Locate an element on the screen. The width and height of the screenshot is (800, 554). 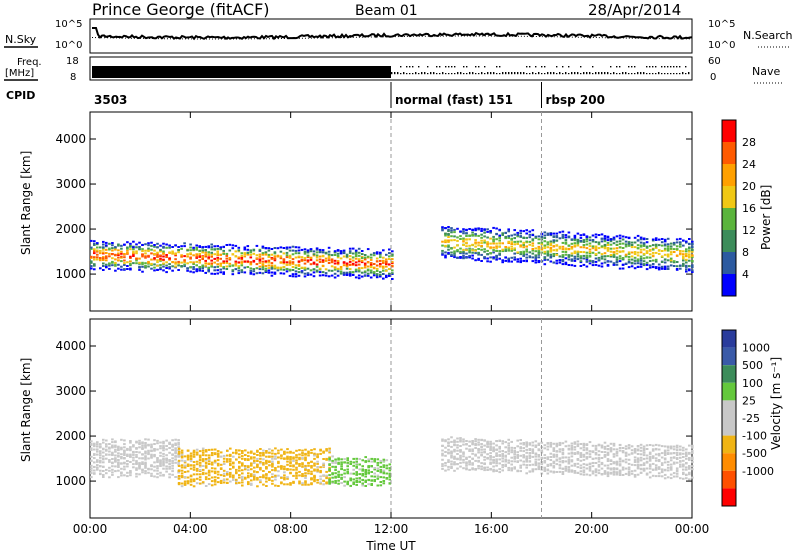
power-colorbar-segment is located at coordinates (729, 219).